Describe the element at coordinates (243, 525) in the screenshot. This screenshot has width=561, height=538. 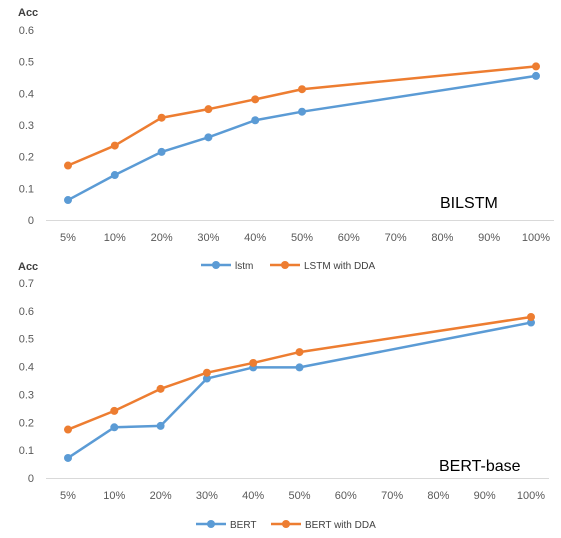
I see `legend-label: BERT` at that location.